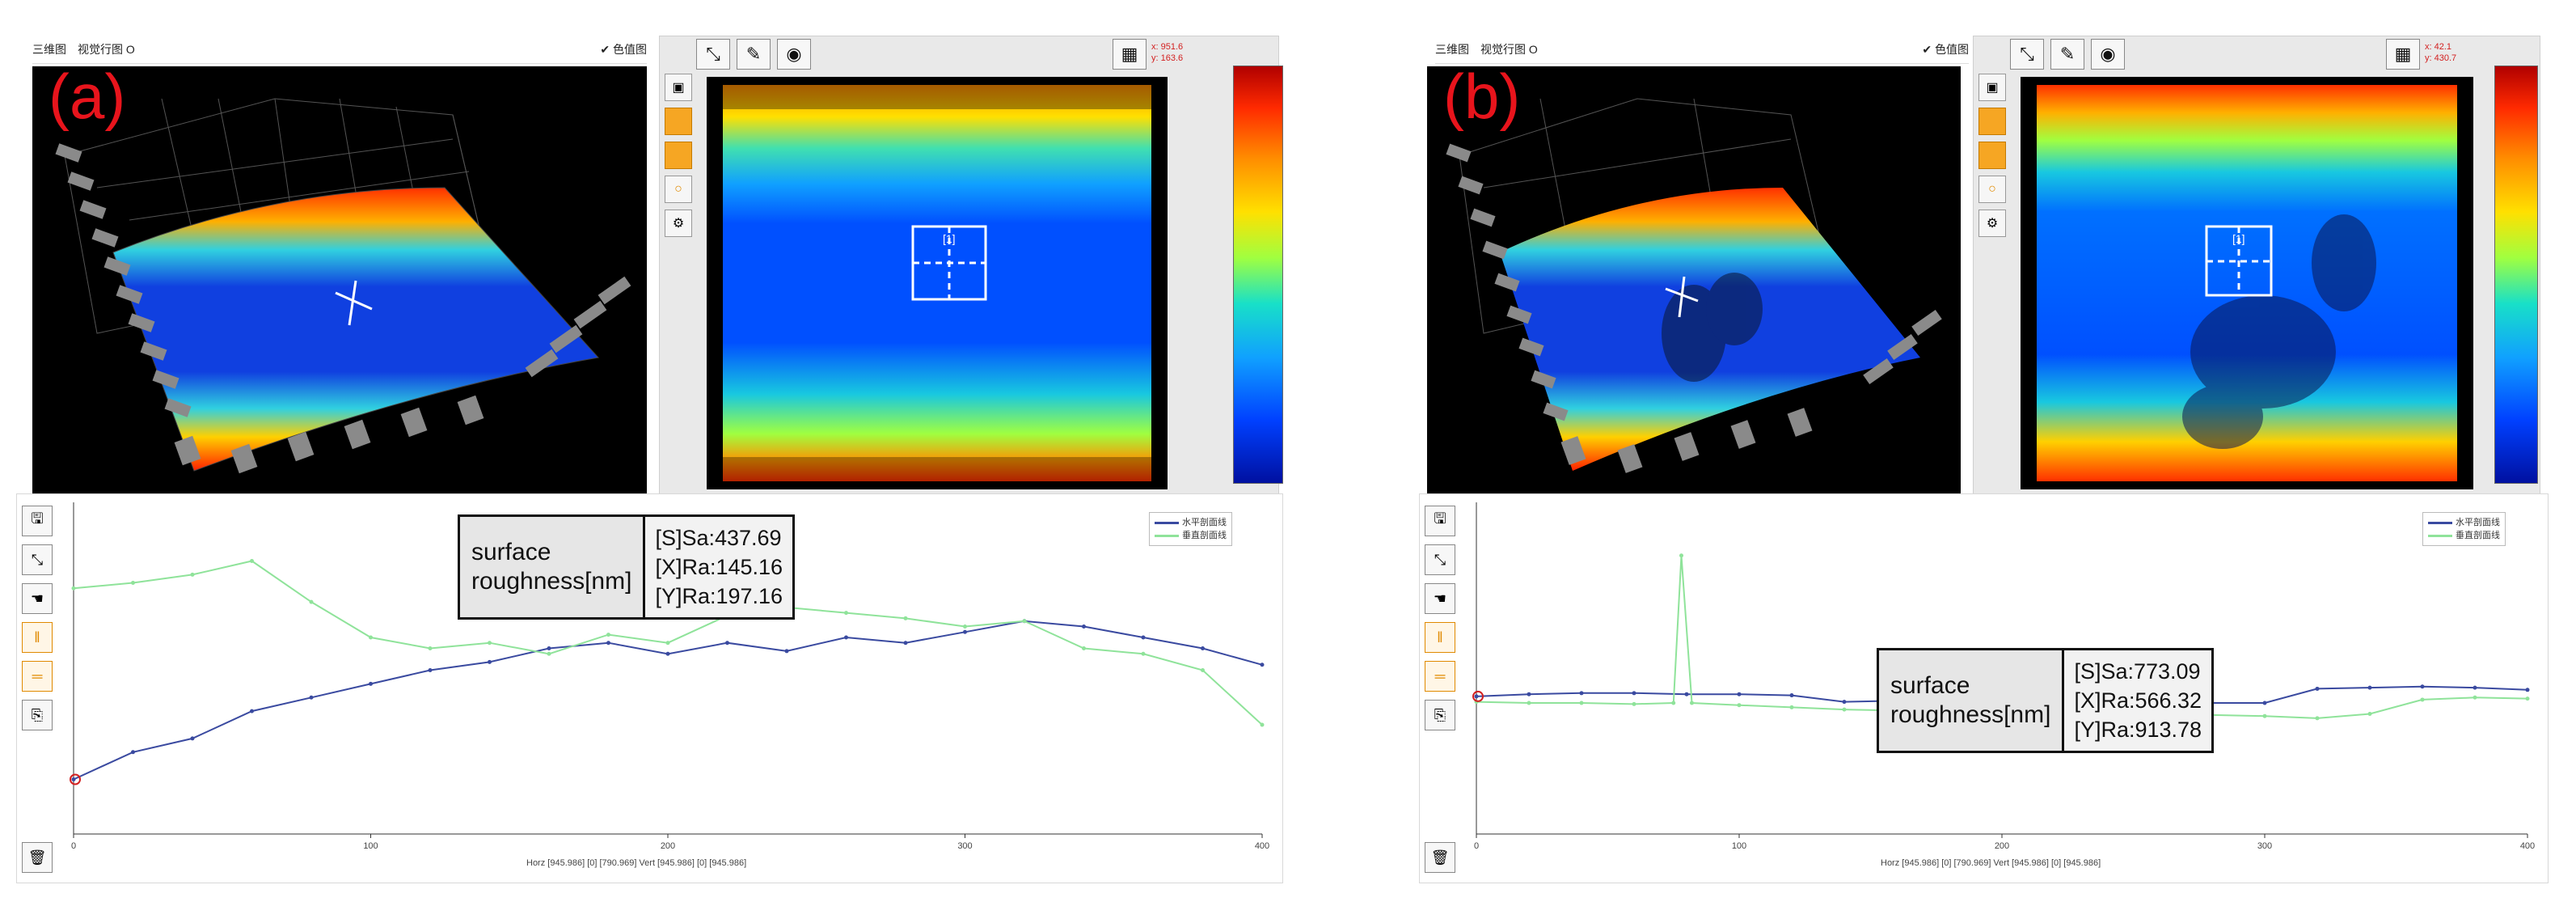 The height and width of the screenshot is (906, 2576). What do you see at coordinates (934, 54) in the screenshot?
I see `heatmap-toolbar: ⤡ ✎ ◉` at bounding box center [934, 54].